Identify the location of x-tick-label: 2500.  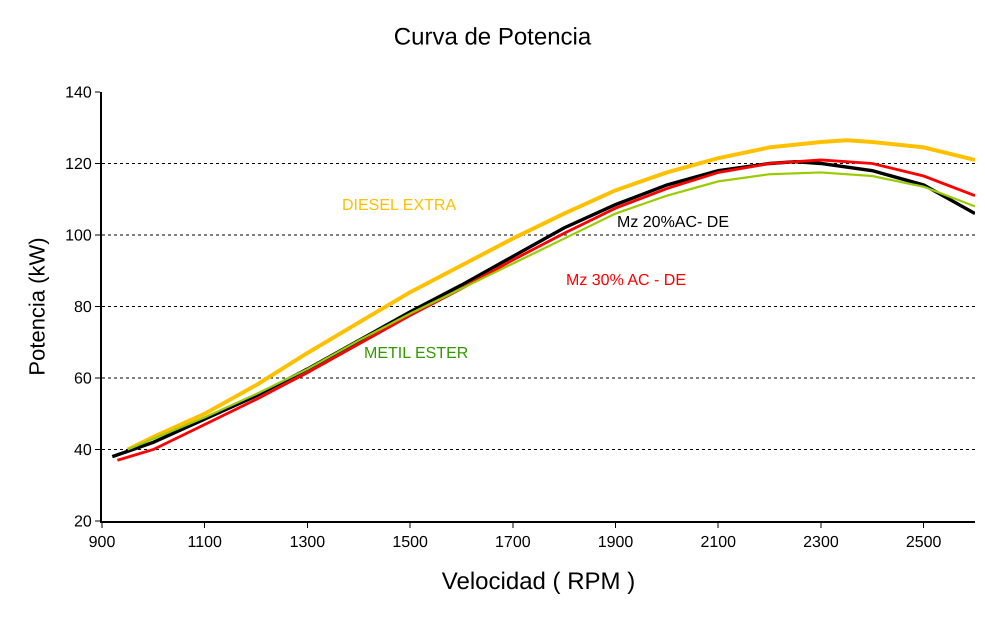
(924, 543).